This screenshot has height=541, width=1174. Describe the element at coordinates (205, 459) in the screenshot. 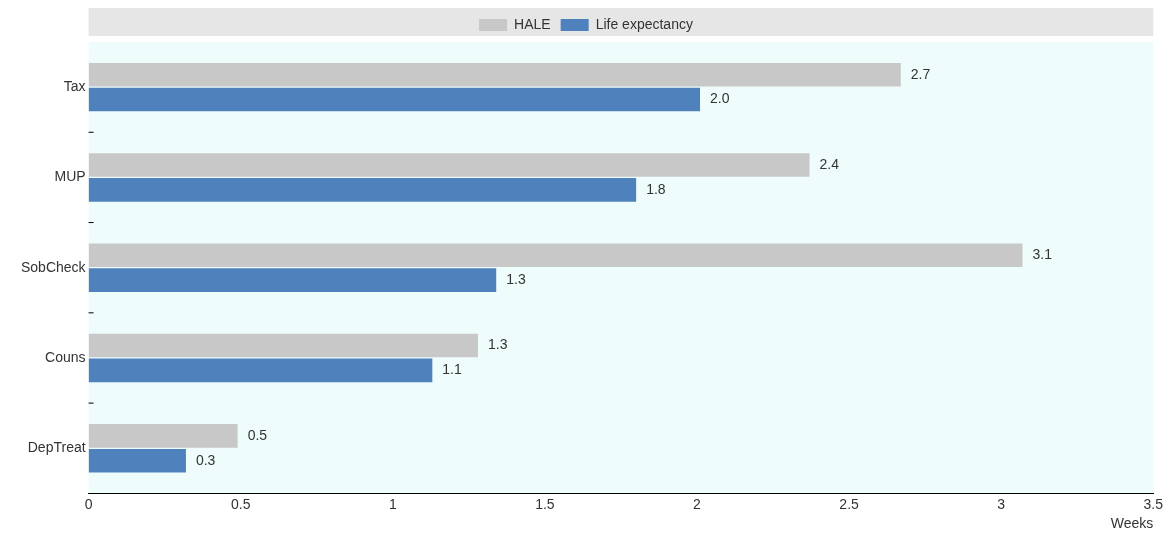

I see `data-label: 0.3` at that location.